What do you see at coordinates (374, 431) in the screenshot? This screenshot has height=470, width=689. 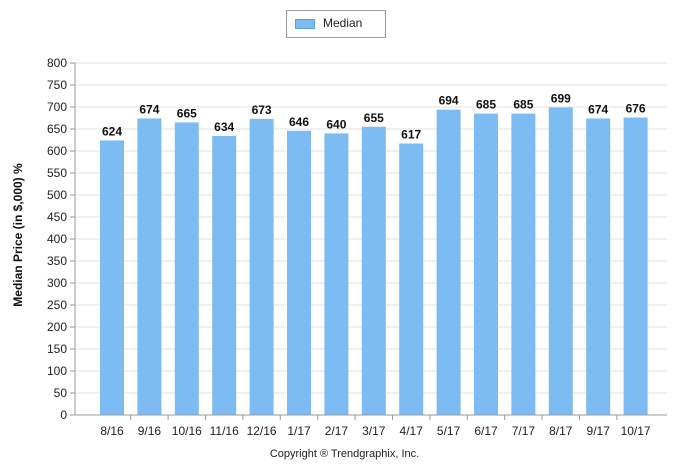 I see `x-tick-label: 3/17` at bounding box center [374, 431].